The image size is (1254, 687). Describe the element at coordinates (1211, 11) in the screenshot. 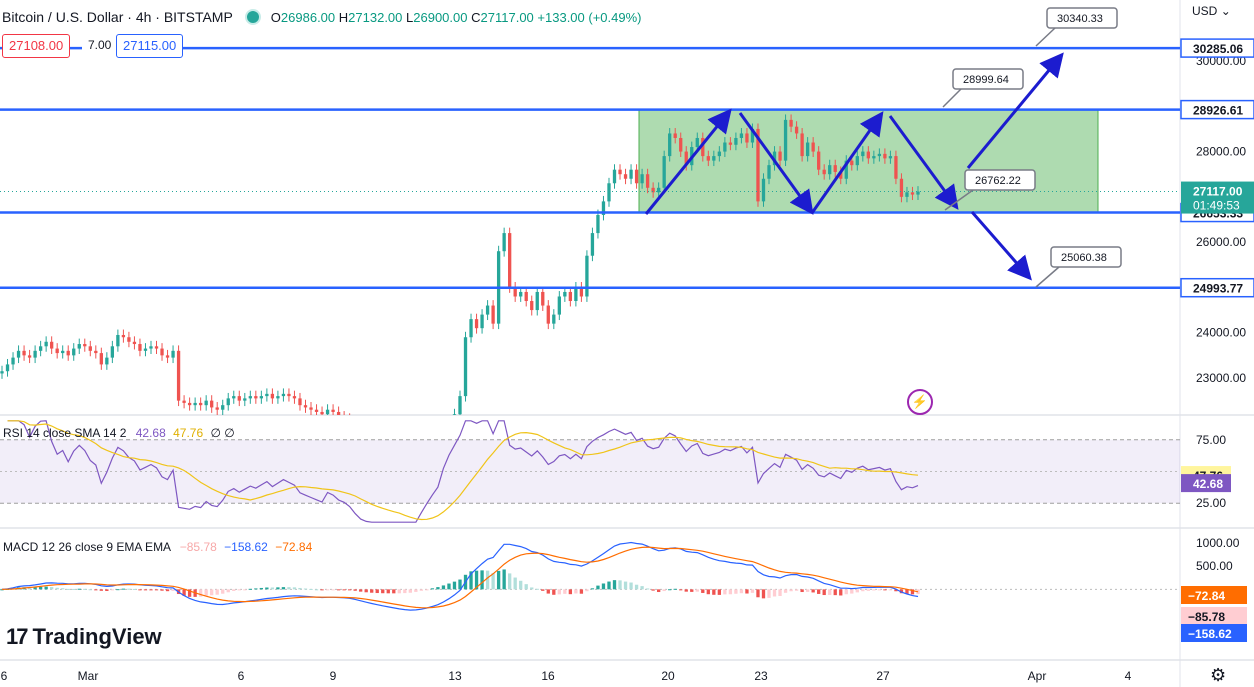

I see `currency-selector: USD ⌄` at that location.